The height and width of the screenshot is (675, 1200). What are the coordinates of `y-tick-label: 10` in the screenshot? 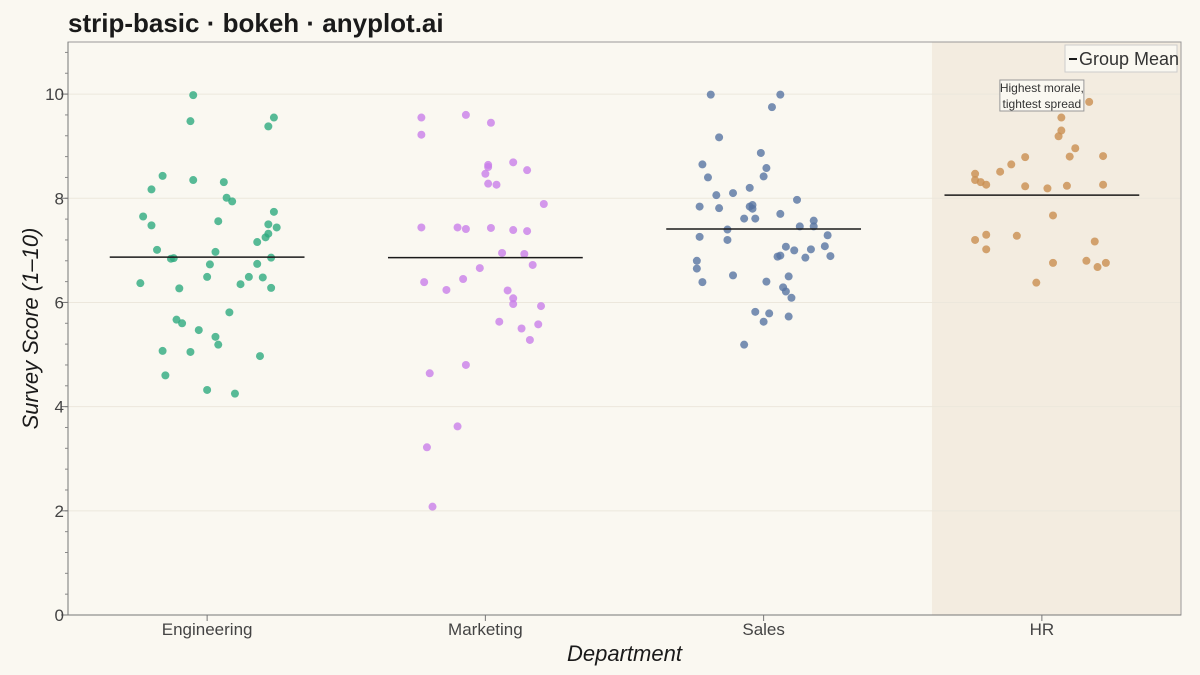 It's located at (54, 94).